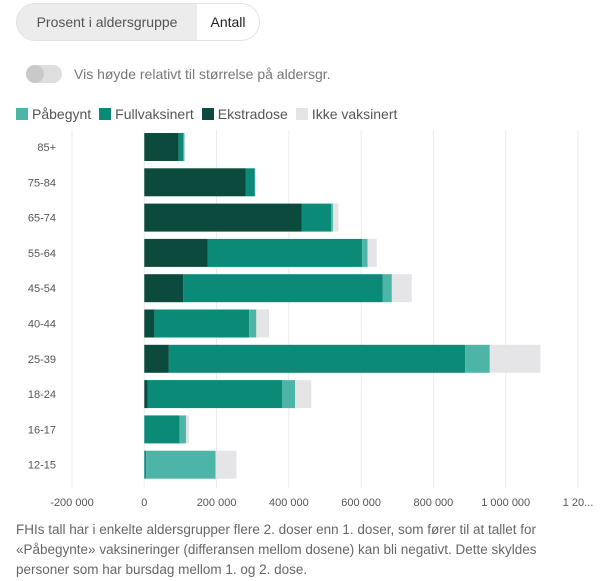  What do you see at coordinates (62, 114) in the screenshot?
I see `legend-label: Påbegynt` at bounding box center [62, 114].